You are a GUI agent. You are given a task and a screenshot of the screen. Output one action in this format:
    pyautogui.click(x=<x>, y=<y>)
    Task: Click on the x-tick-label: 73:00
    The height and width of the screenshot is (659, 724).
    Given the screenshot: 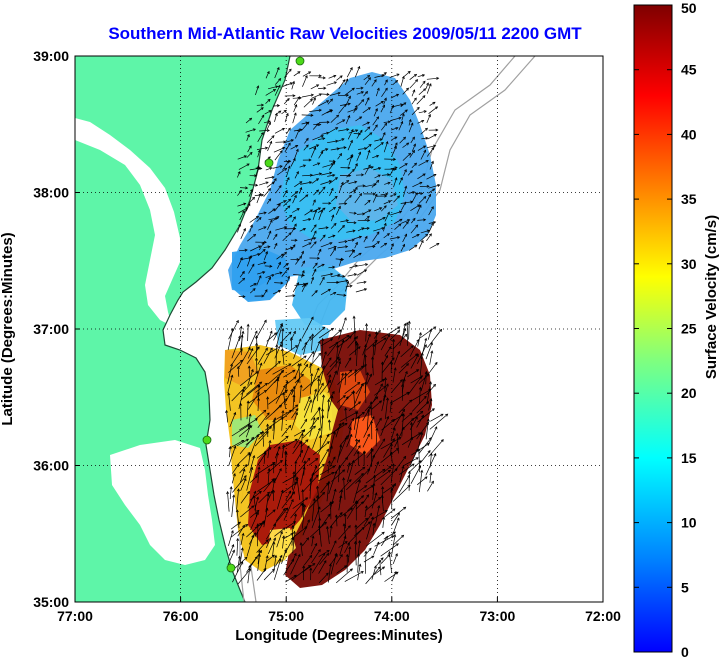 What is the action you would take?
    pyautogui.click(x=497, y=616)
    